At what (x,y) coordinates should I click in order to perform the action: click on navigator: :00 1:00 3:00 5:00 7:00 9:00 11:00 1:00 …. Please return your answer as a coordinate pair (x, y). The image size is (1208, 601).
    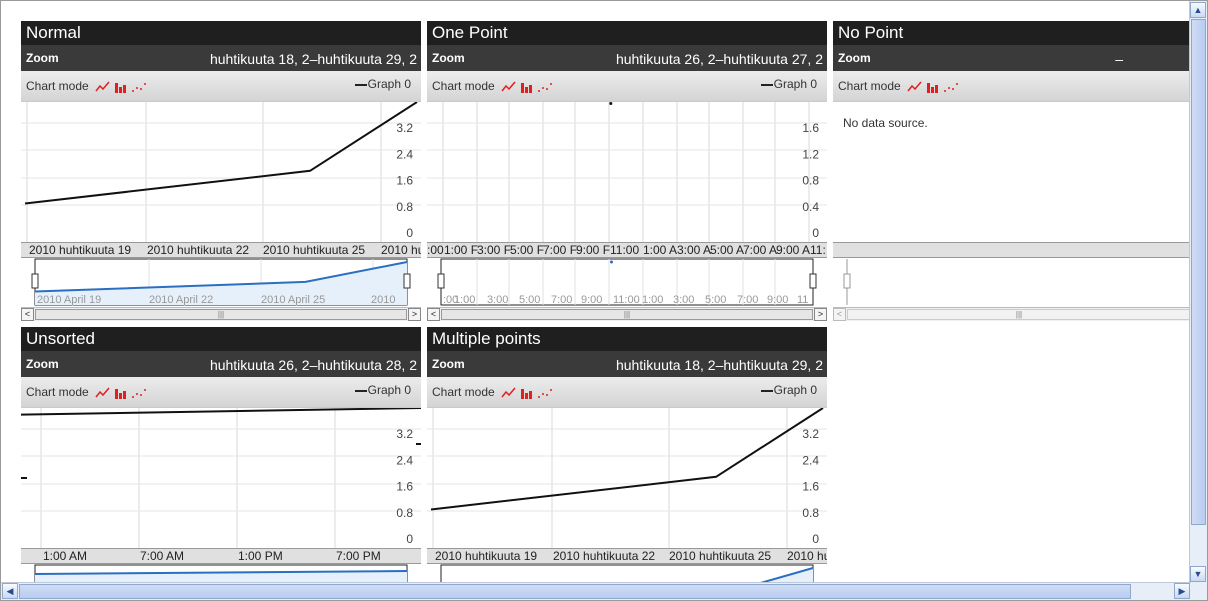
    Looking at the image, I should click on (627, 282).